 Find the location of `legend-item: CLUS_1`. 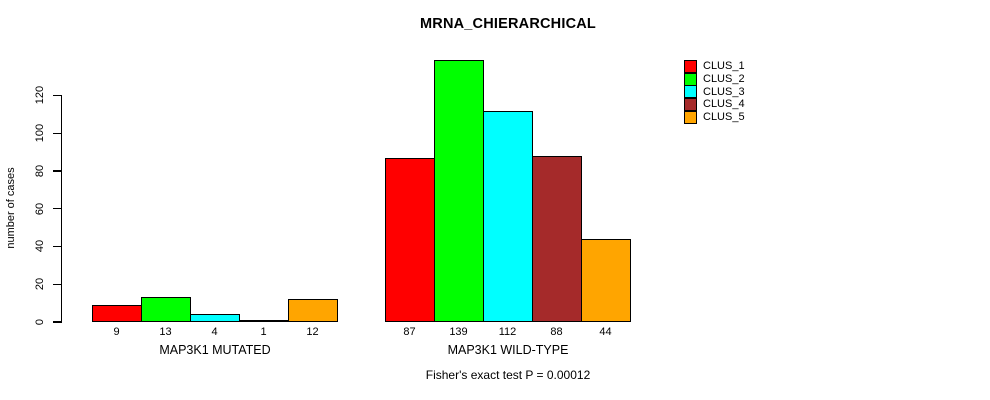

legend-item: CLUS_1 is located at coordinates (714, 66).